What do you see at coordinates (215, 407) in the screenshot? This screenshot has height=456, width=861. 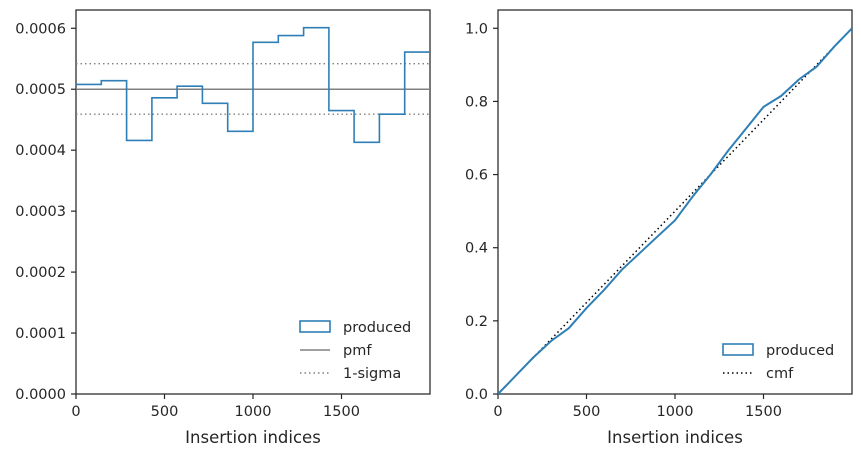 I see `left-x-ticks: 0 500 1000 1500` at bounding box center [215, 407].